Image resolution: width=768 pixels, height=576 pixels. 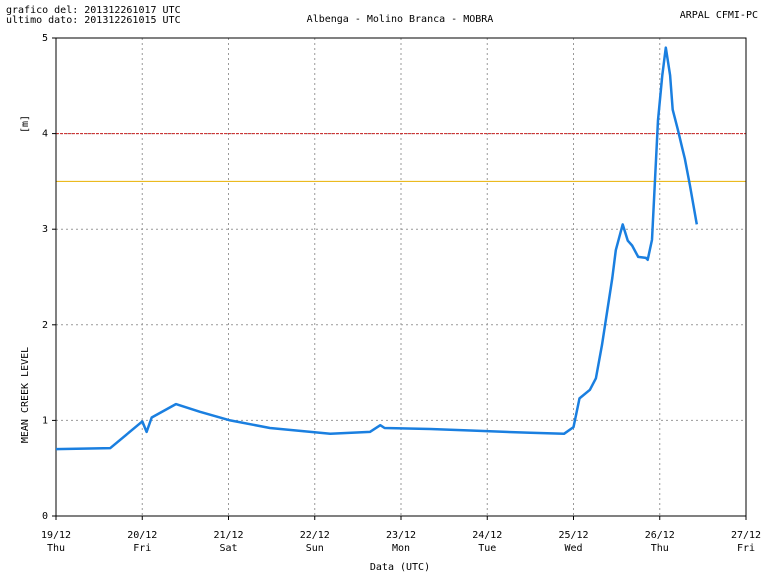 I want to click on x-tick-label: 27/12, so click(x=746, y=535).